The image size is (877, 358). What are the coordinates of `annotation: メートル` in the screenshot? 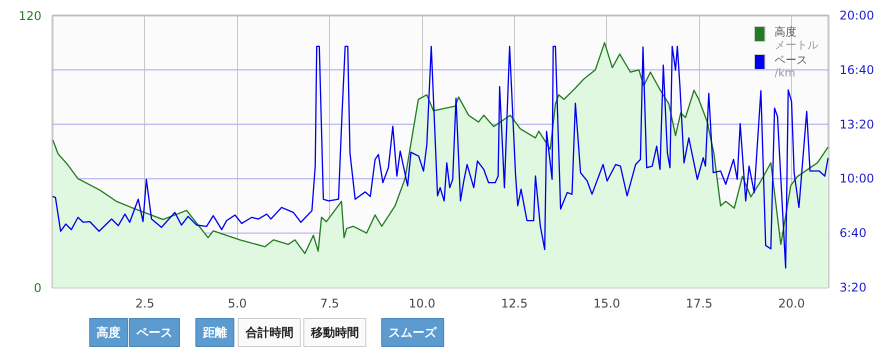 It's located at (796, 45).